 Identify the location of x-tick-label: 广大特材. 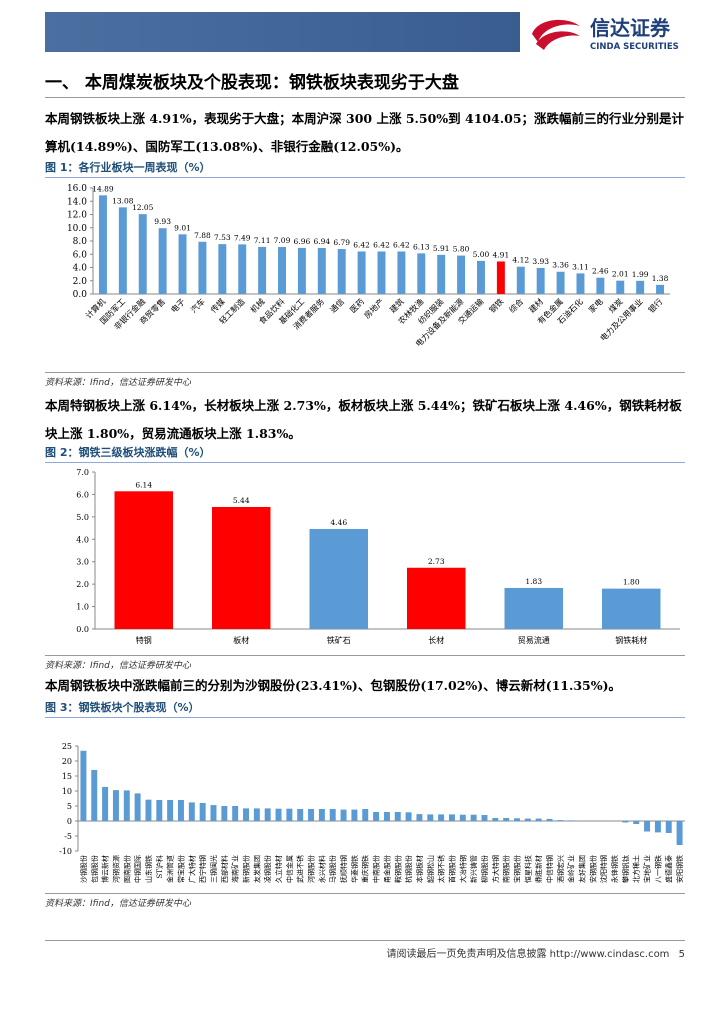
(191, 869).